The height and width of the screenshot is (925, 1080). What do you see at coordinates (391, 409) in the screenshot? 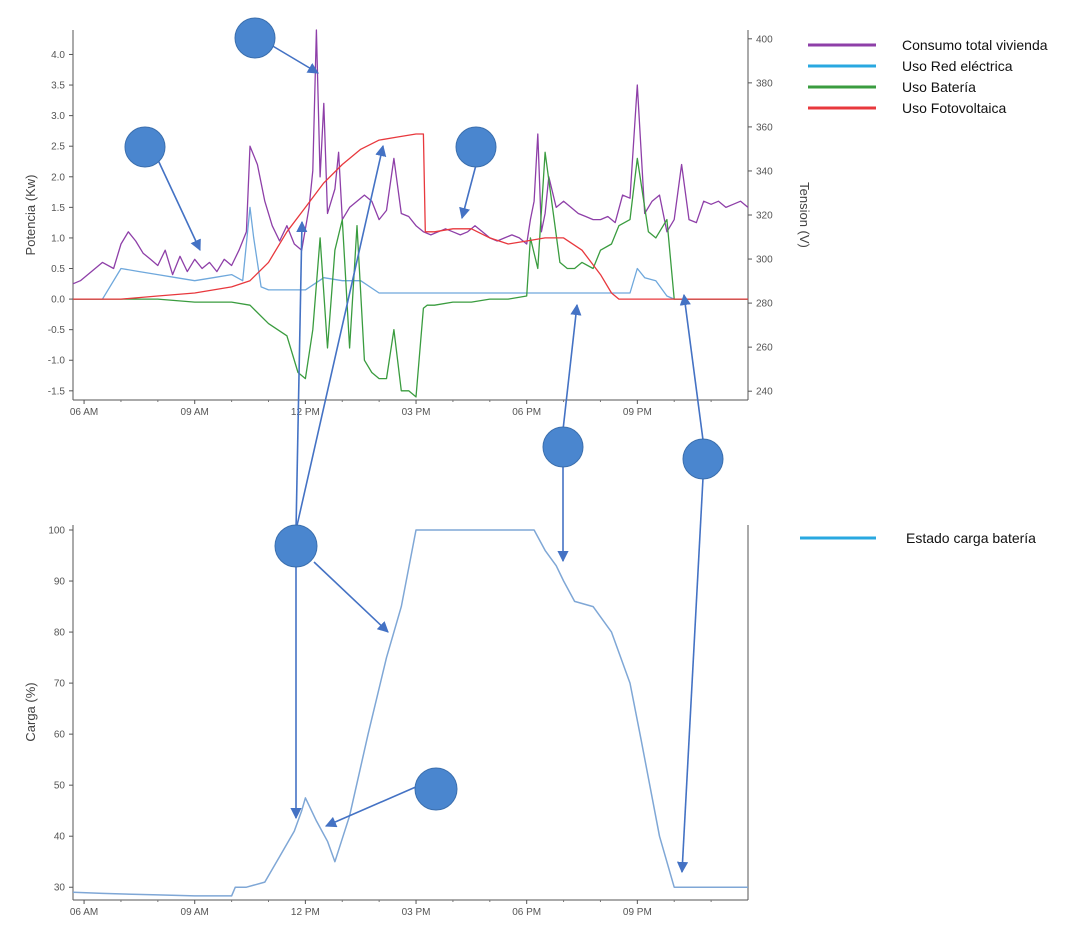
I see `power-chart-x-ticks: 06 AM 09 AM 12 PM 03 PM 06 PM 09 PM` at bounding box center [391, 409].